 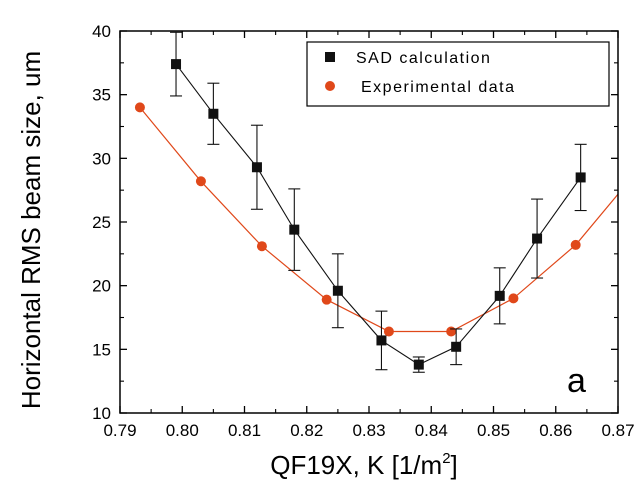 What do you see at coordinates (368, 430) in the screenshot?
I see `x-tick-label: 0.83` at bounding box center [368, 430].